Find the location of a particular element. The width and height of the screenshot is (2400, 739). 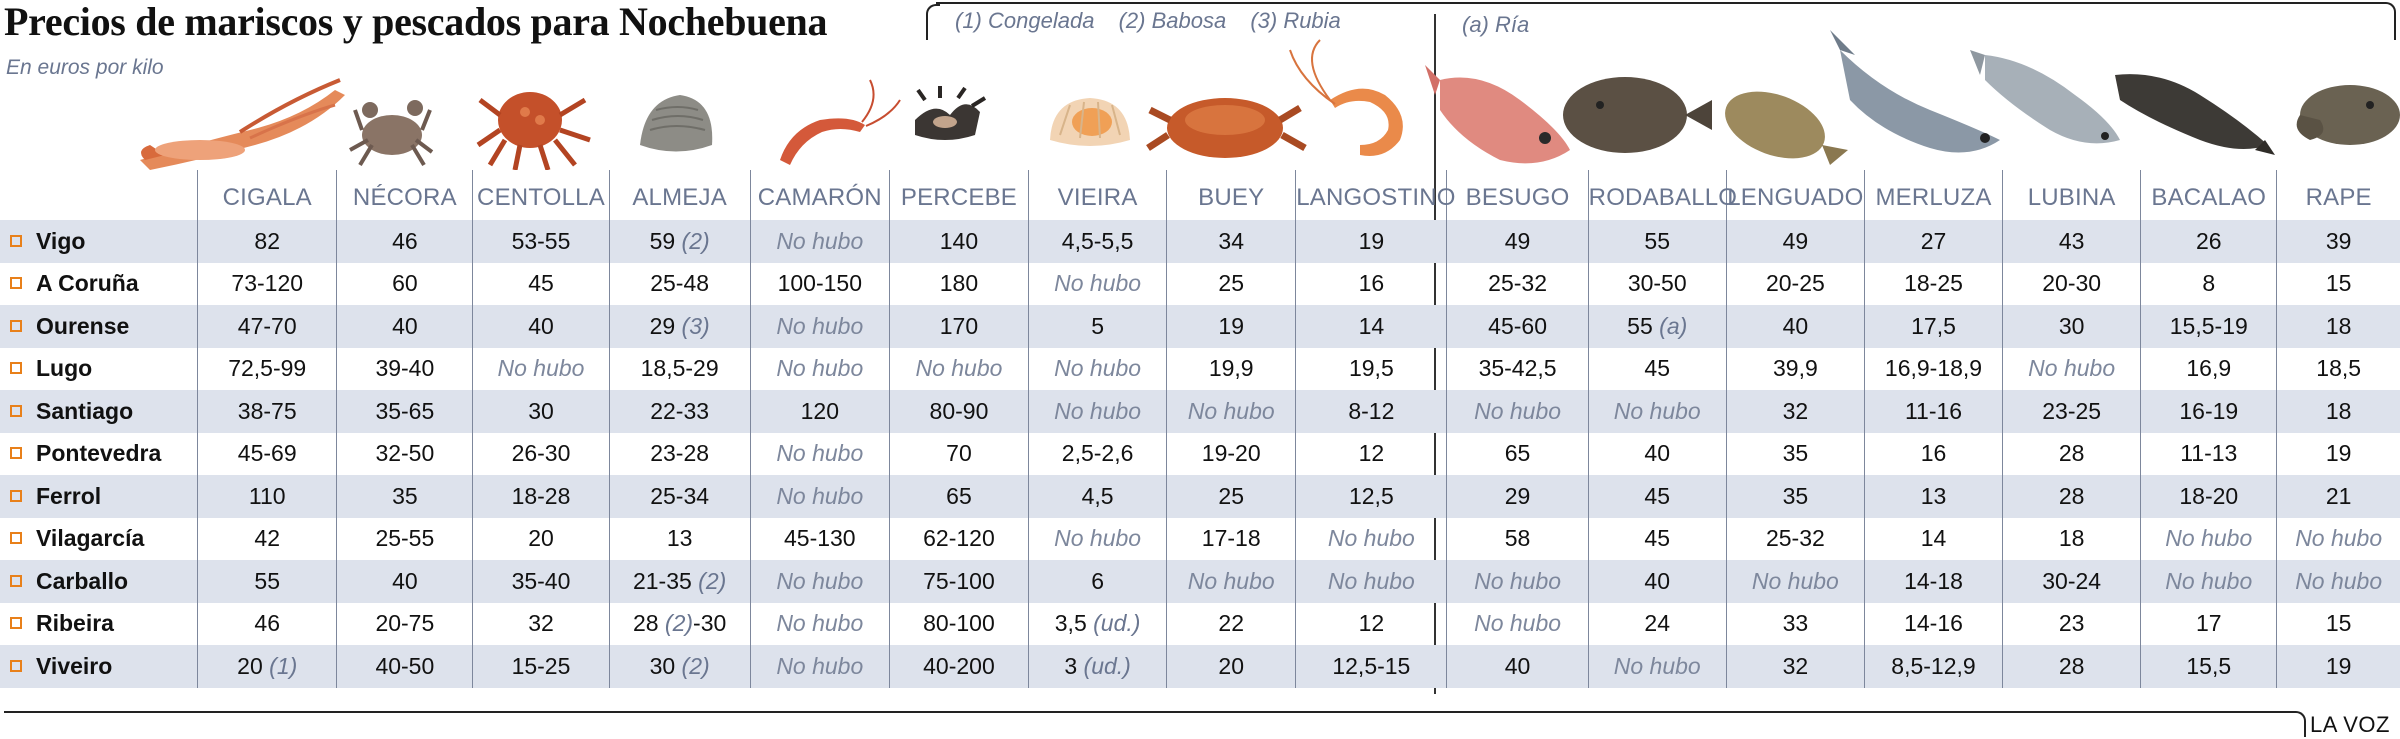

price-cell: 25-34 is located at coordinates (679, 496).